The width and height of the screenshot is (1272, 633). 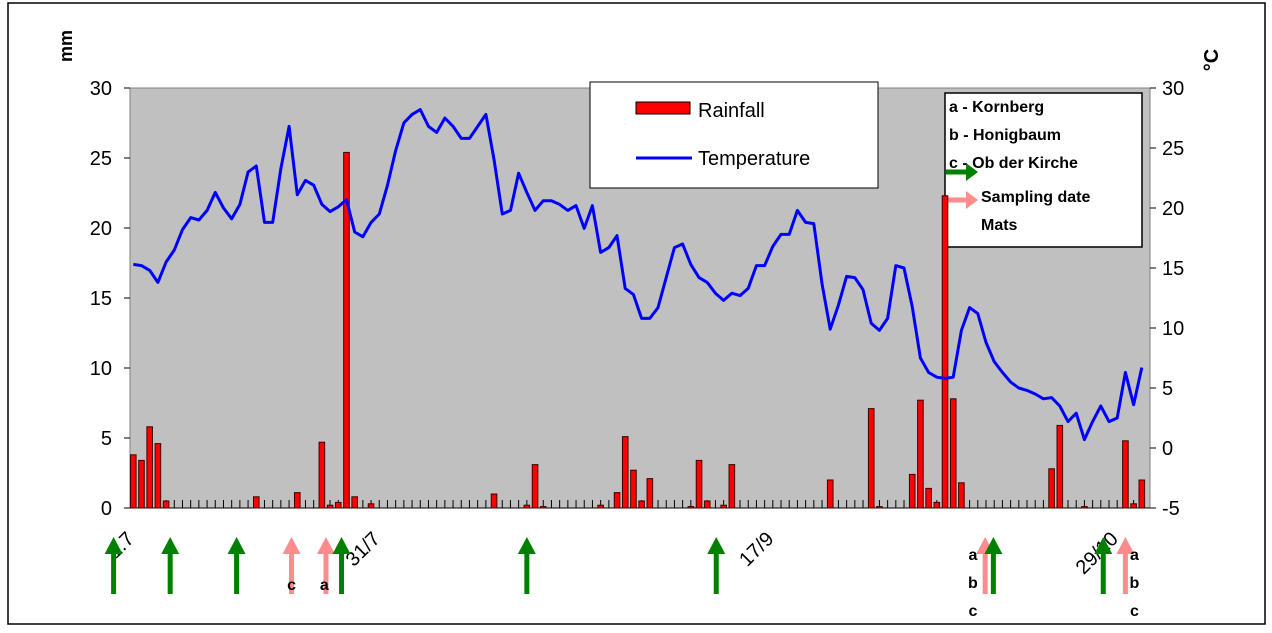 I want to click on y2-tick-label: 10, so click(x=1173, y=329).